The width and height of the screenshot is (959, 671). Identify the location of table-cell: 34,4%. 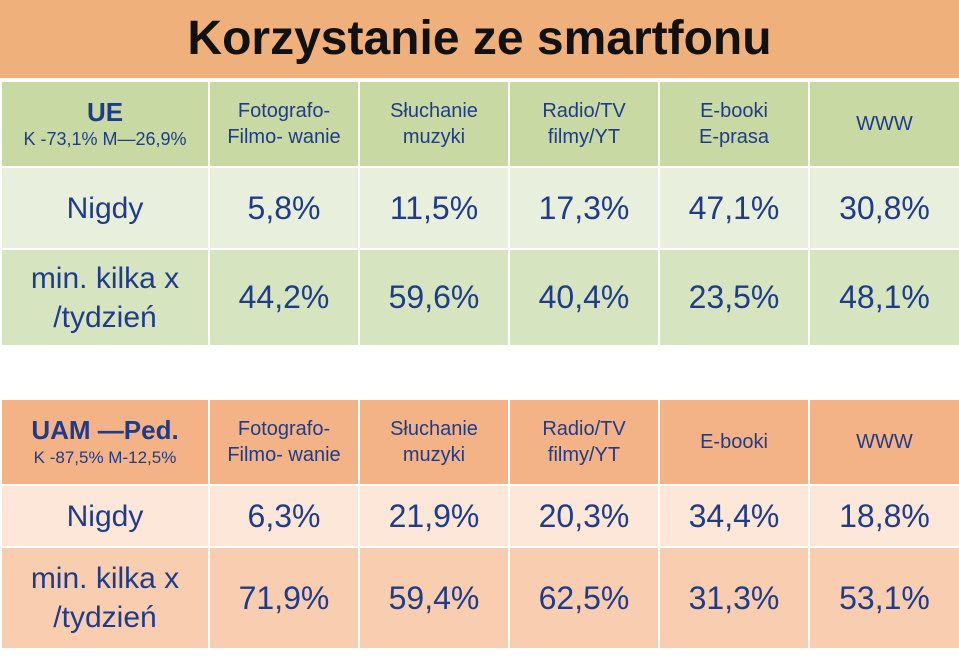
(734, 516).